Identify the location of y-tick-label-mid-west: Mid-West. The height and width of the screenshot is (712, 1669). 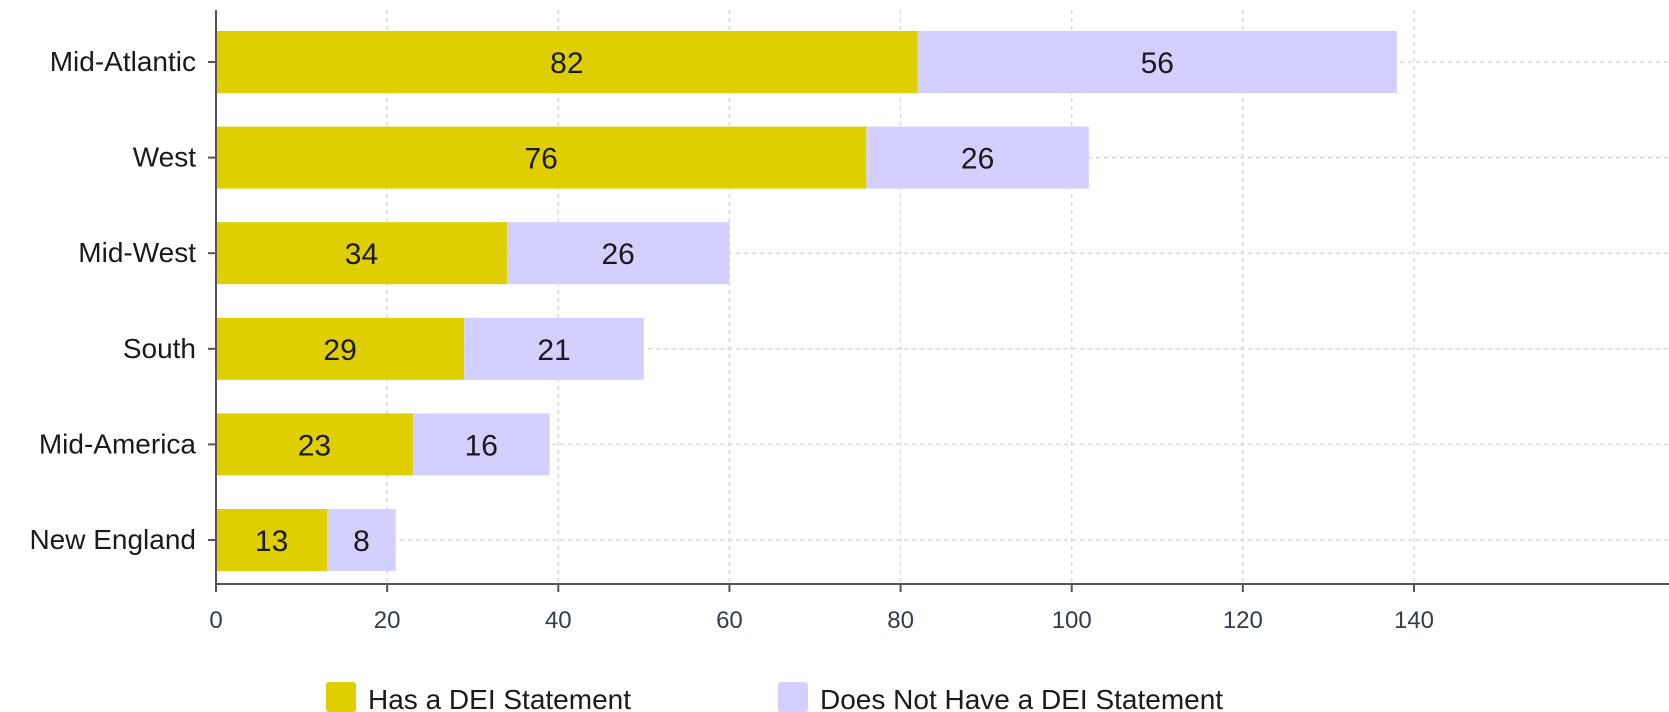
(137, 252).